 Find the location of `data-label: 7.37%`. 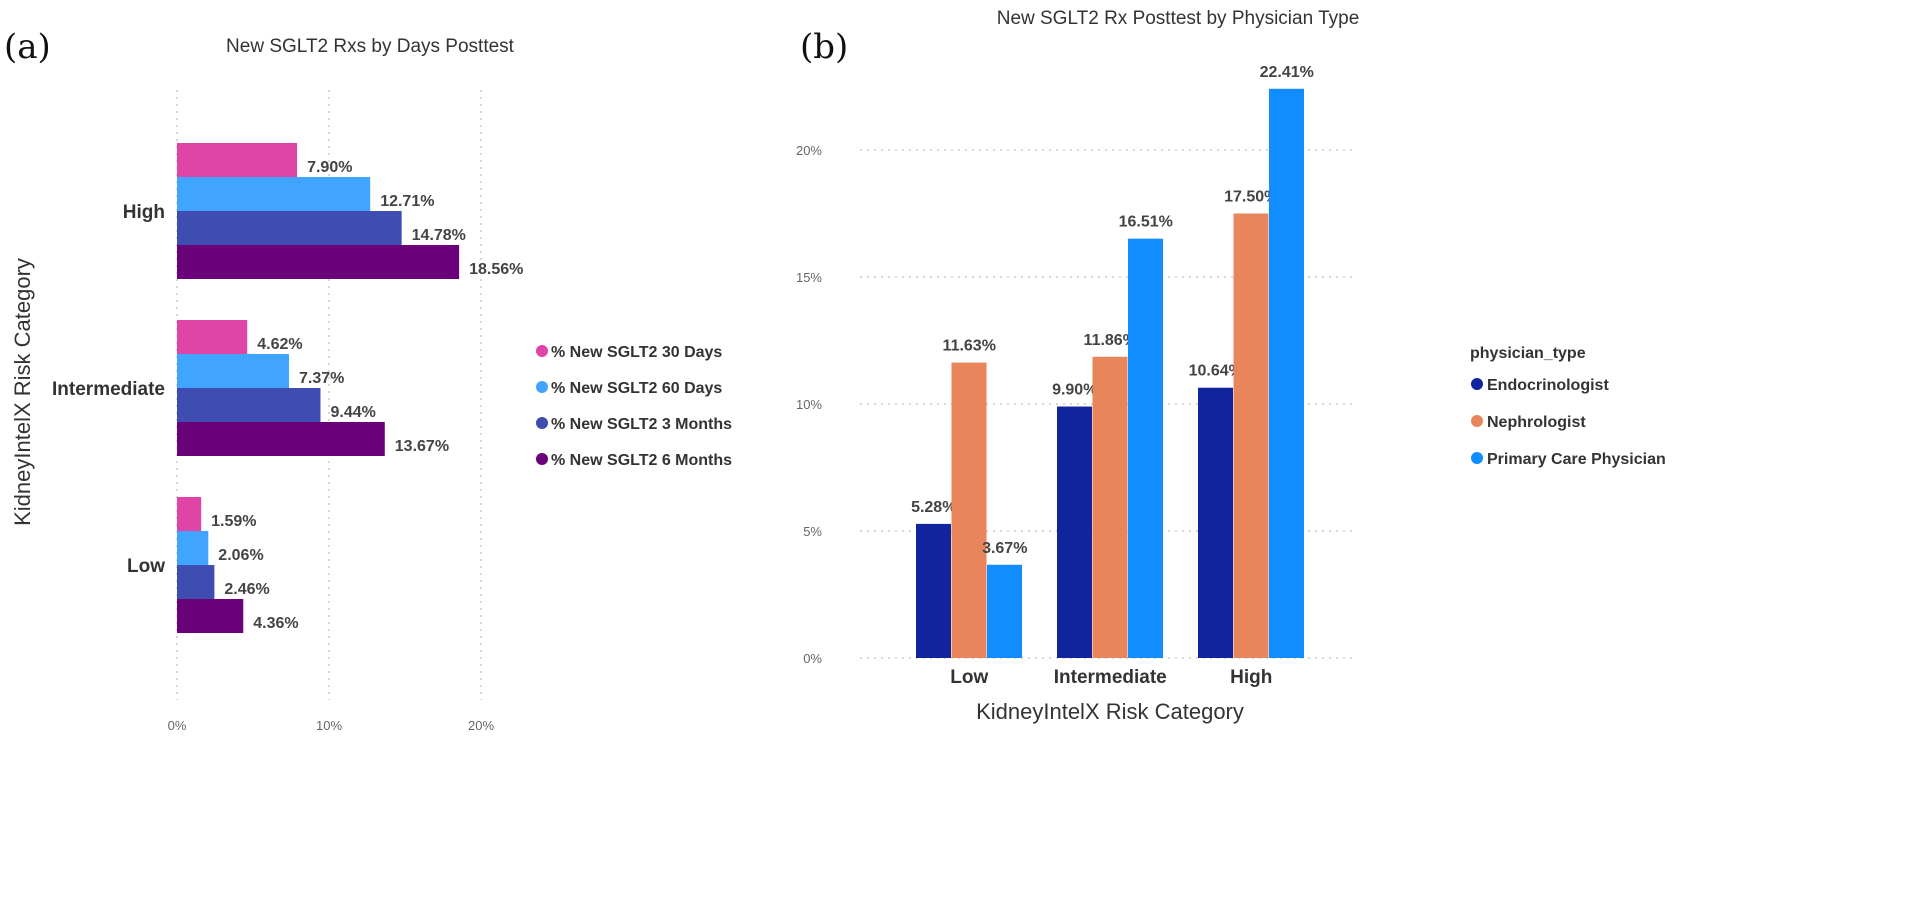

data-label: 7.37% is located at coordinates (321, 378).